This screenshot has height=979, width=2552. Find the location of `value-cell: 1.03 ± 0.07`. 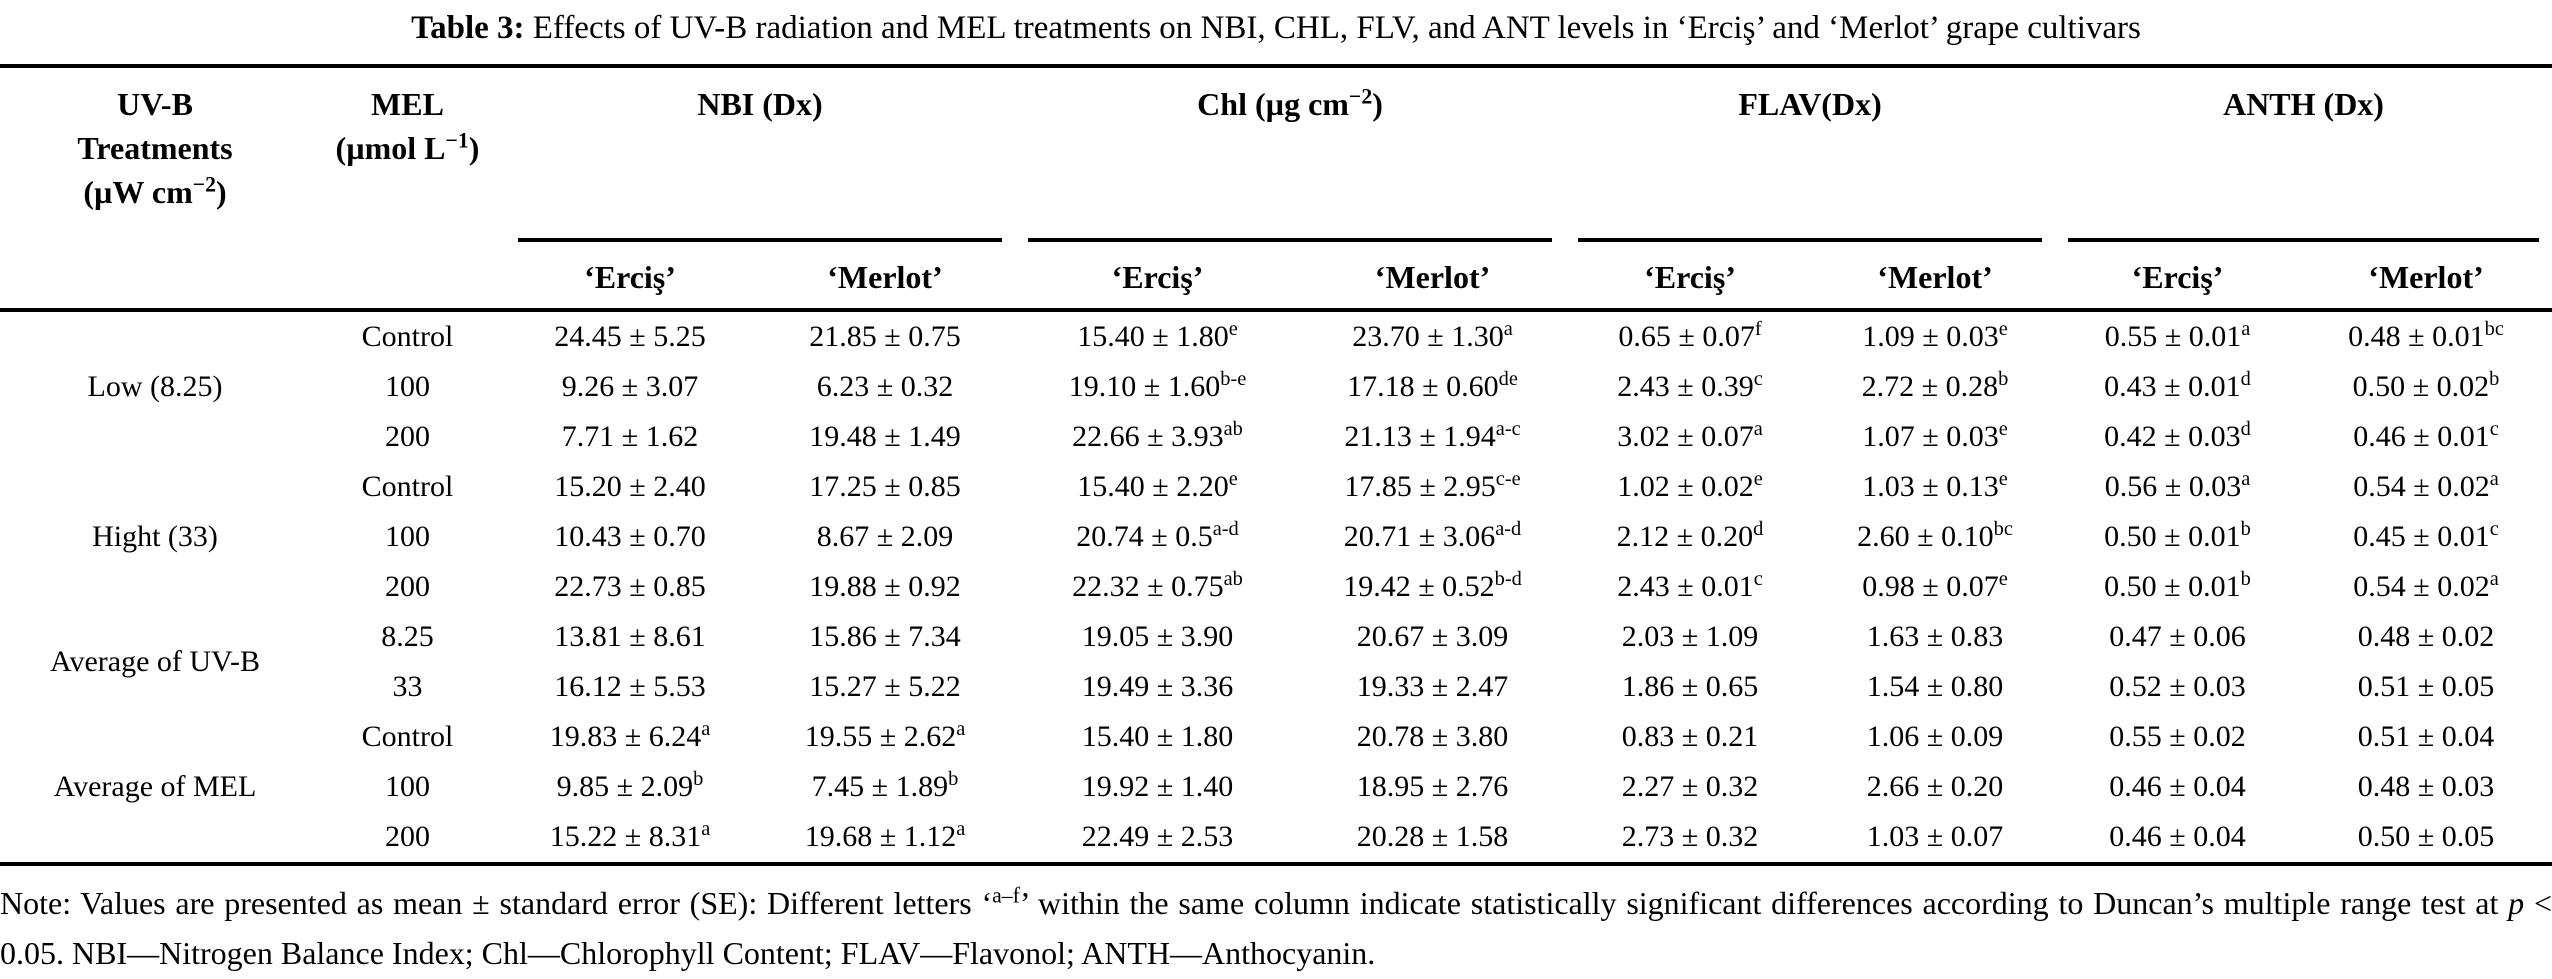

value-cell: 1.03 ± 0.07 is located at coordinates (1935, 836).